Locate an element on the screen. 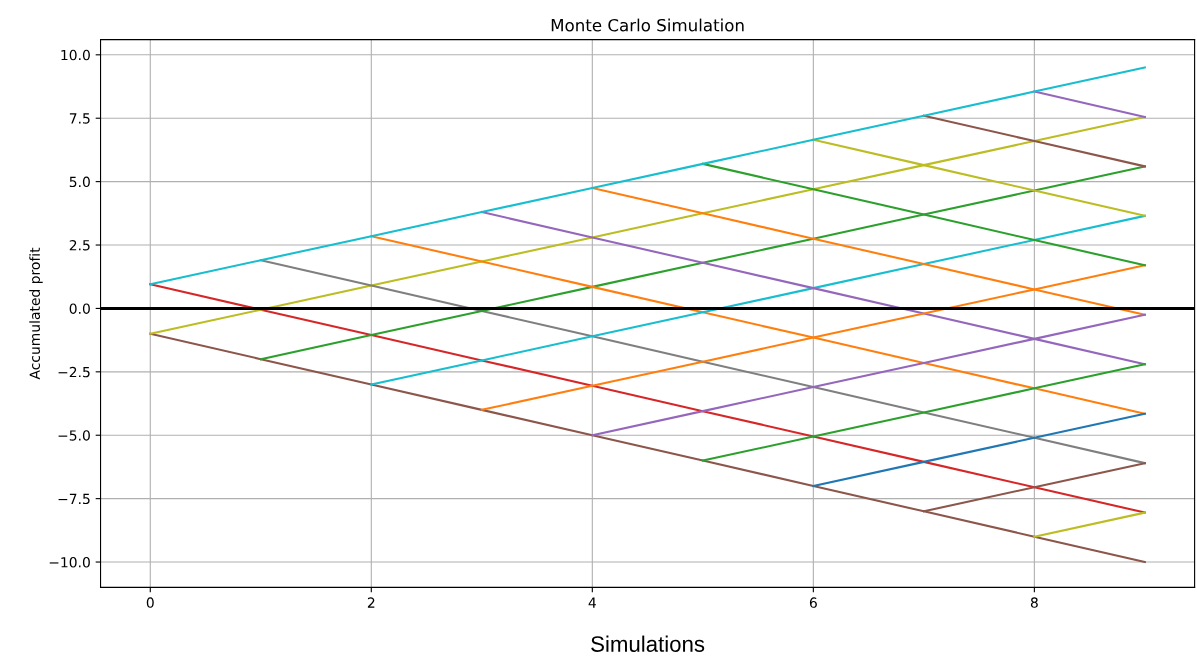  y-tick-label: −2.5 is located at coordinates (74, 372).